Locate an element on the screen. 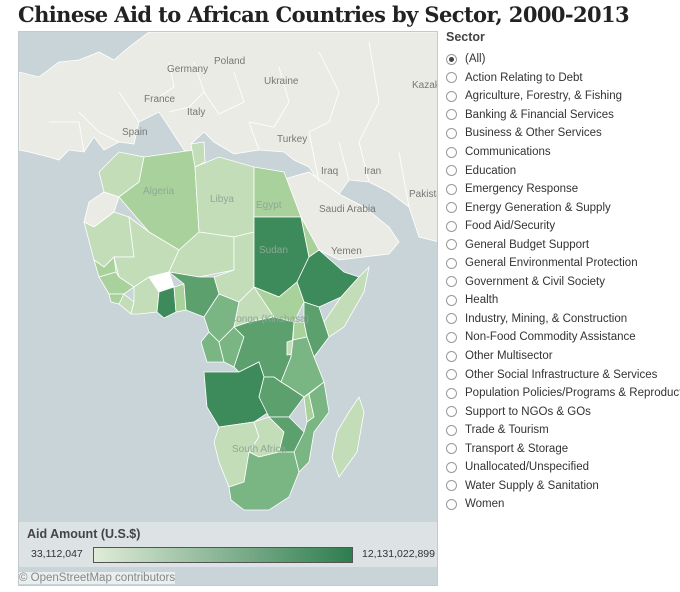 The image size is (680, 592). label-italy: Italy is located at coordinates (196, 112).